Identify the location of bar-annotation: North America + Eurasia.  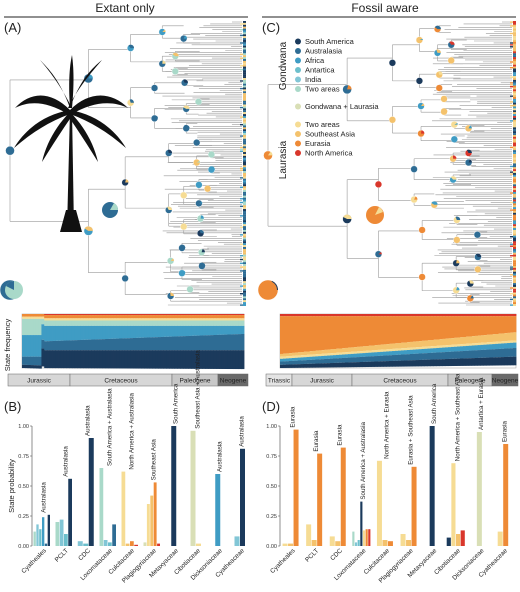
(387, 425).